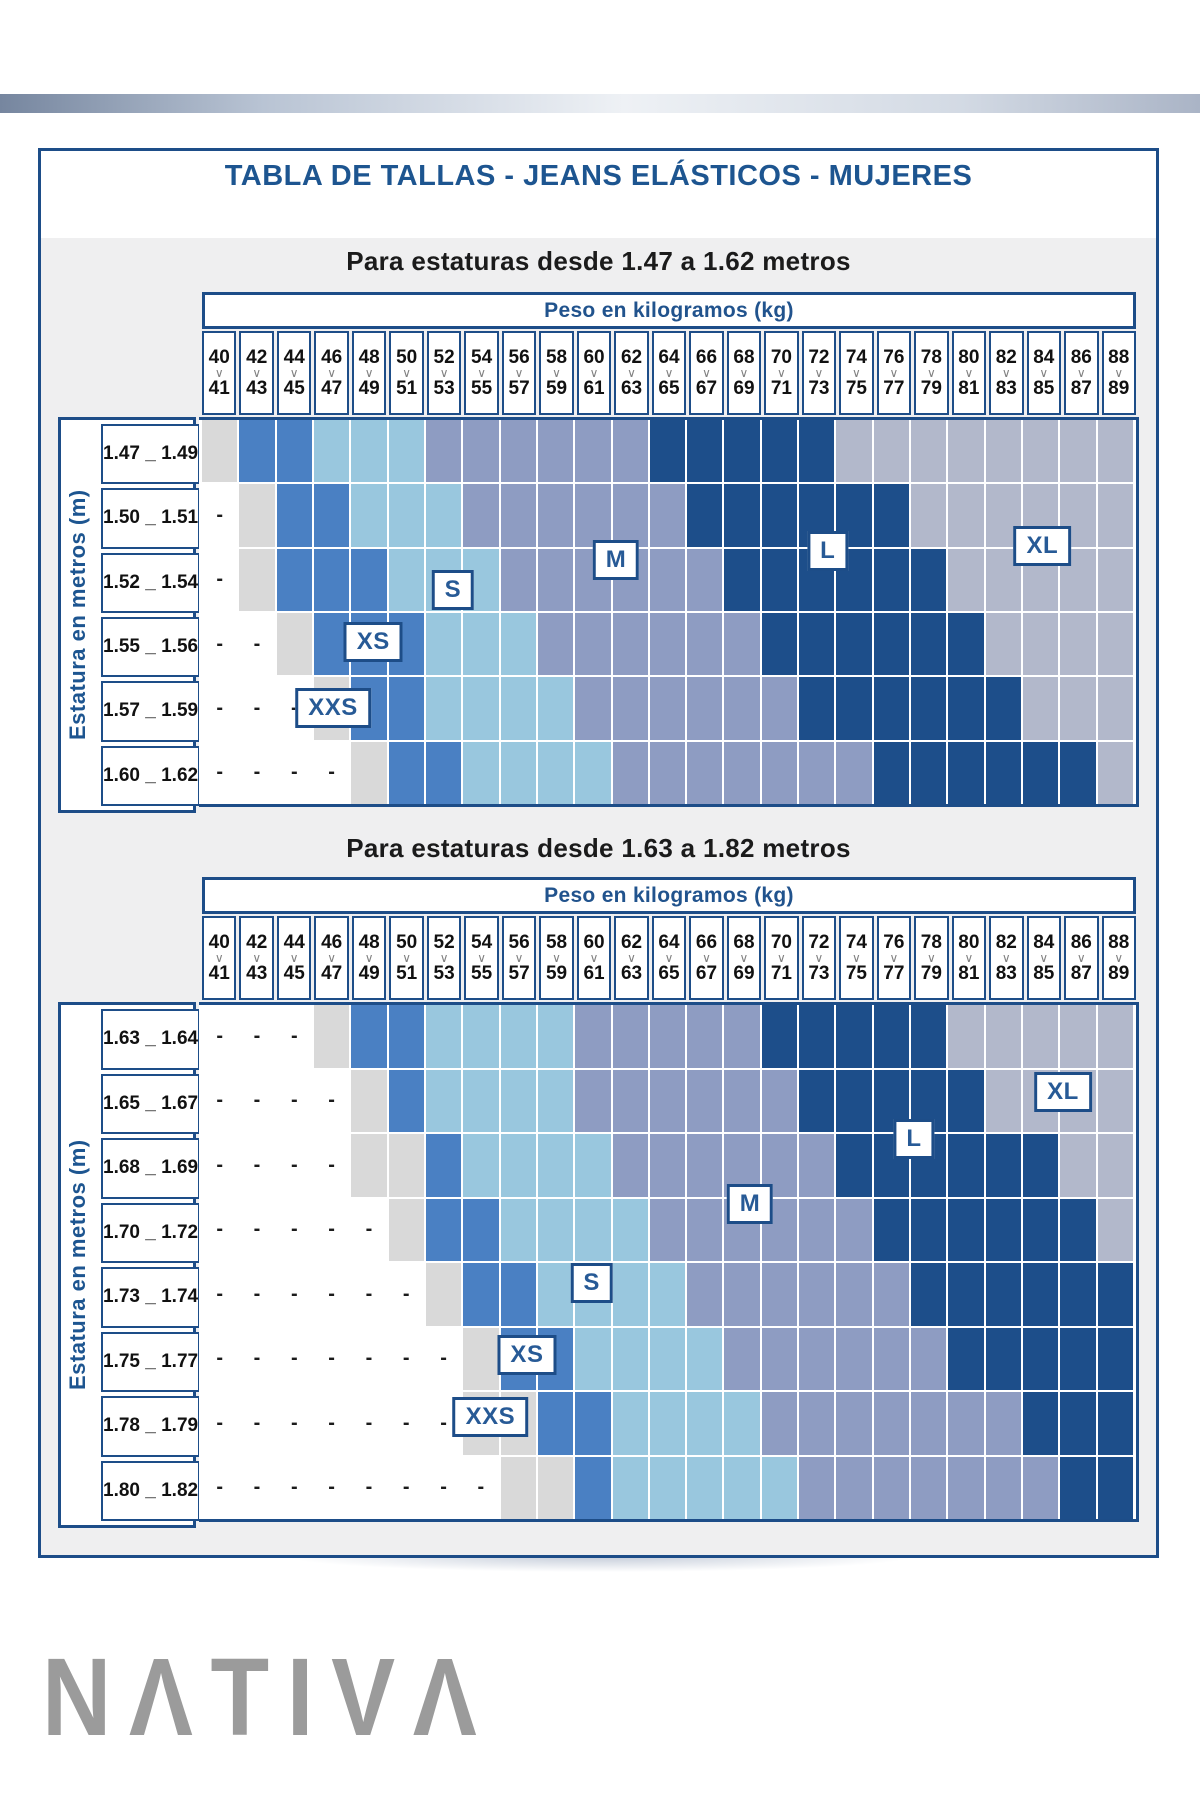  What do you see at coordinates (369, 579) in the screenshot?
I see `grid-cell-b` at bounding box center [369, 579].